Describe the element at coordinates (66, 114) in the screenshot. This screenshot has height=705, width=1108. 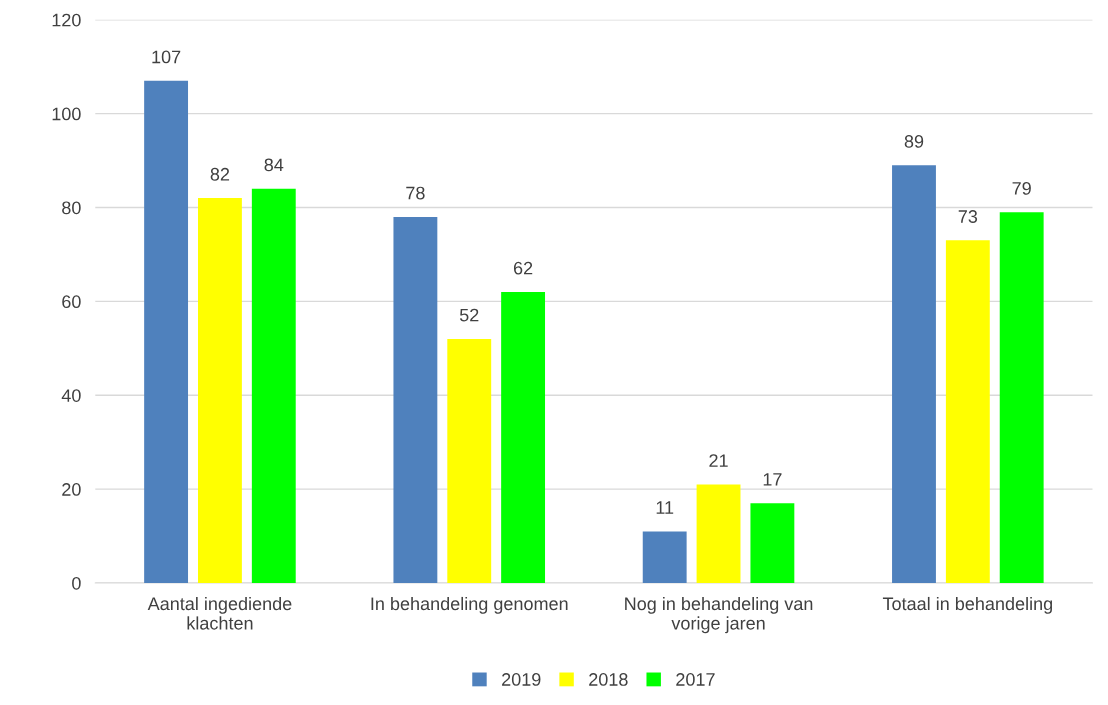
I see `y-tick-label: 100` at that location.